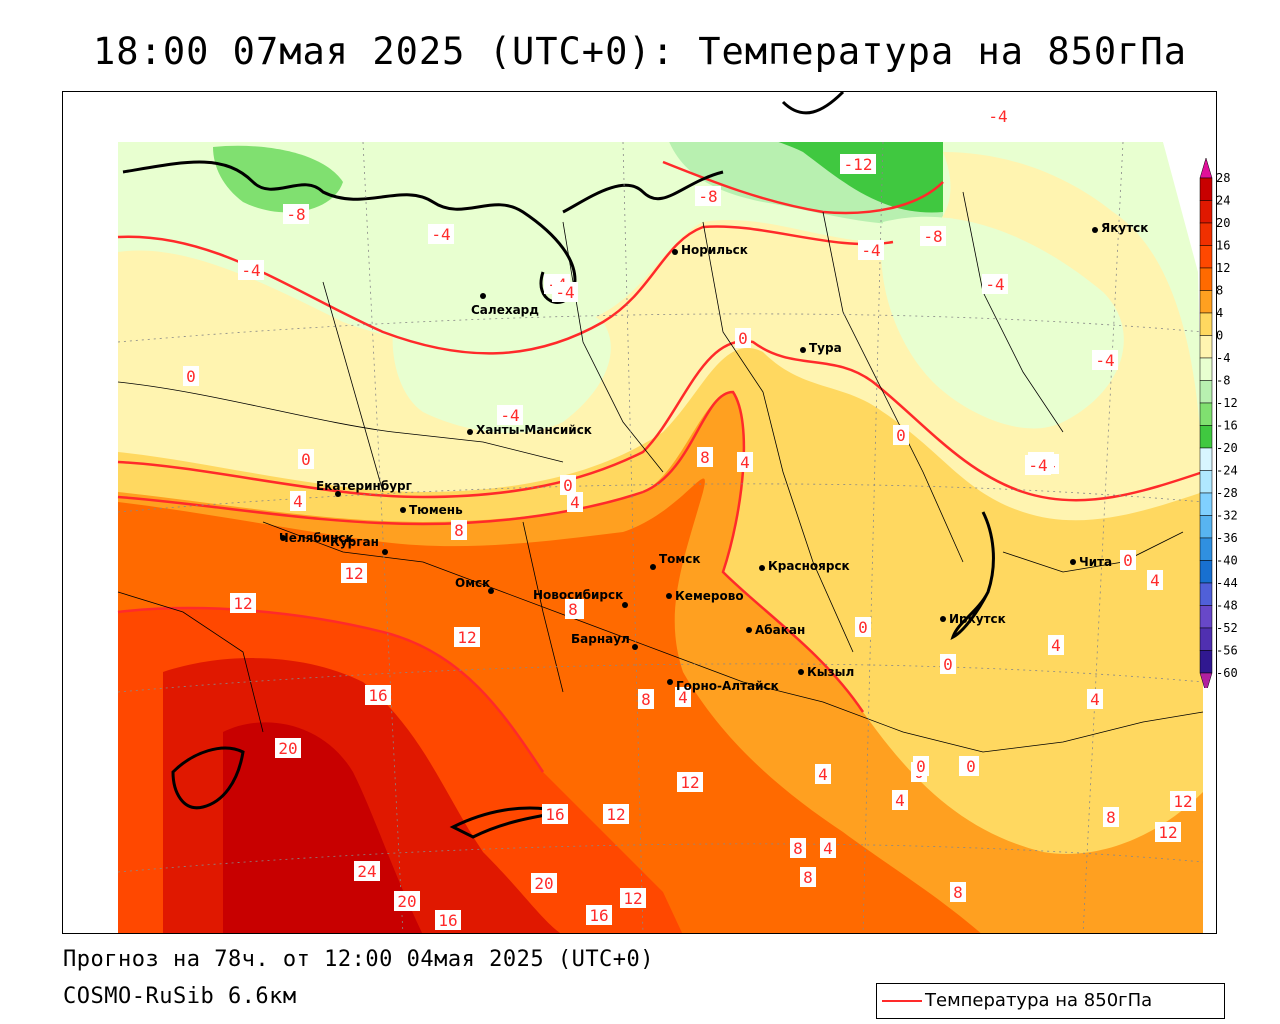  Describe the element at coordinates (710, 250) in the screenshot. I see `city-marker: Норильск` at that location.